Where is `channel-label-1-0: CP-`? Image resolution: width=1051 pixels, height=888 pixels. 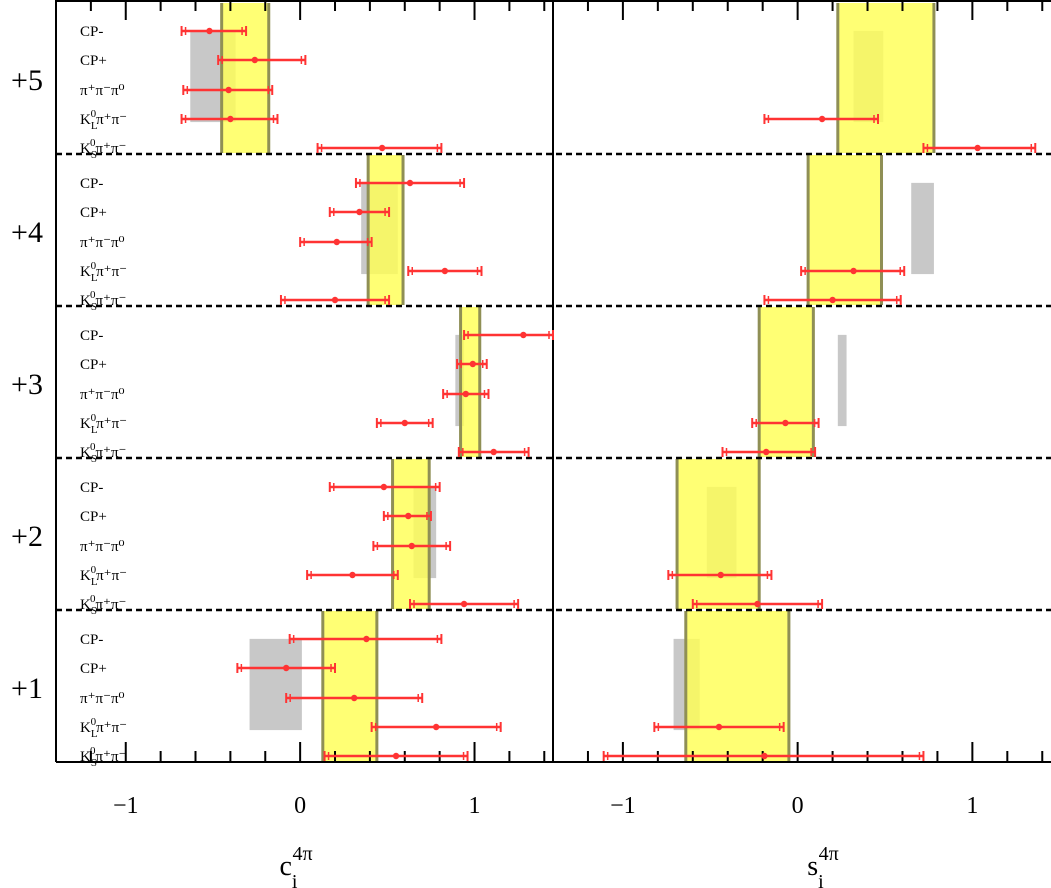 channel-label-1-0: CP- is located at coordinates (91, 184).